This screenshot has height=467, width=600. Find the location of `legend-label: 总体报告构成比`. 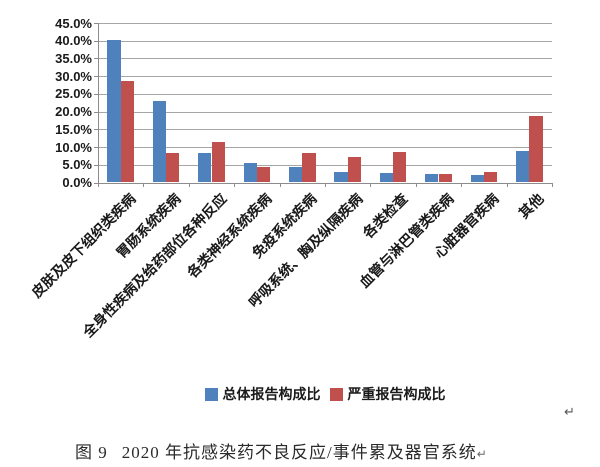

legend-label: 总体报告构成比 is located at coordinates (271, 394).